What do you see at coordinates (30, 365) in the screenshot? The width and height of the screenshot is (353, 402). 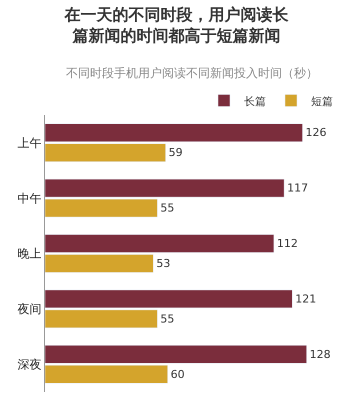 I see `y-tick-label: 深夜` at bounding box center [30, 365].